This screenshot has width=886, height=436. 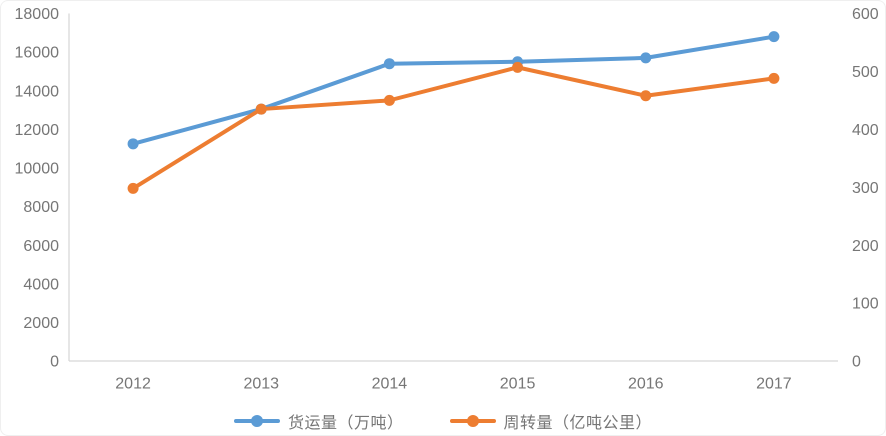 What do you see at coordinates (856, 362) in the screenshot?
I see `right-axis-tick-label: 0` at bounding box center [856, 362].